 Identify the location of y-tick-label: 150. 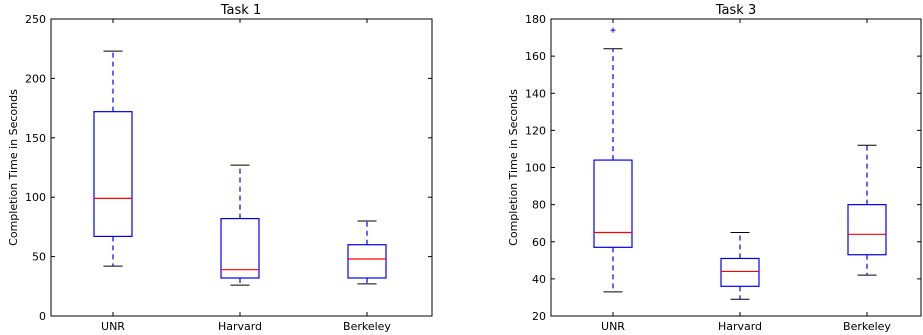
(35, 138).